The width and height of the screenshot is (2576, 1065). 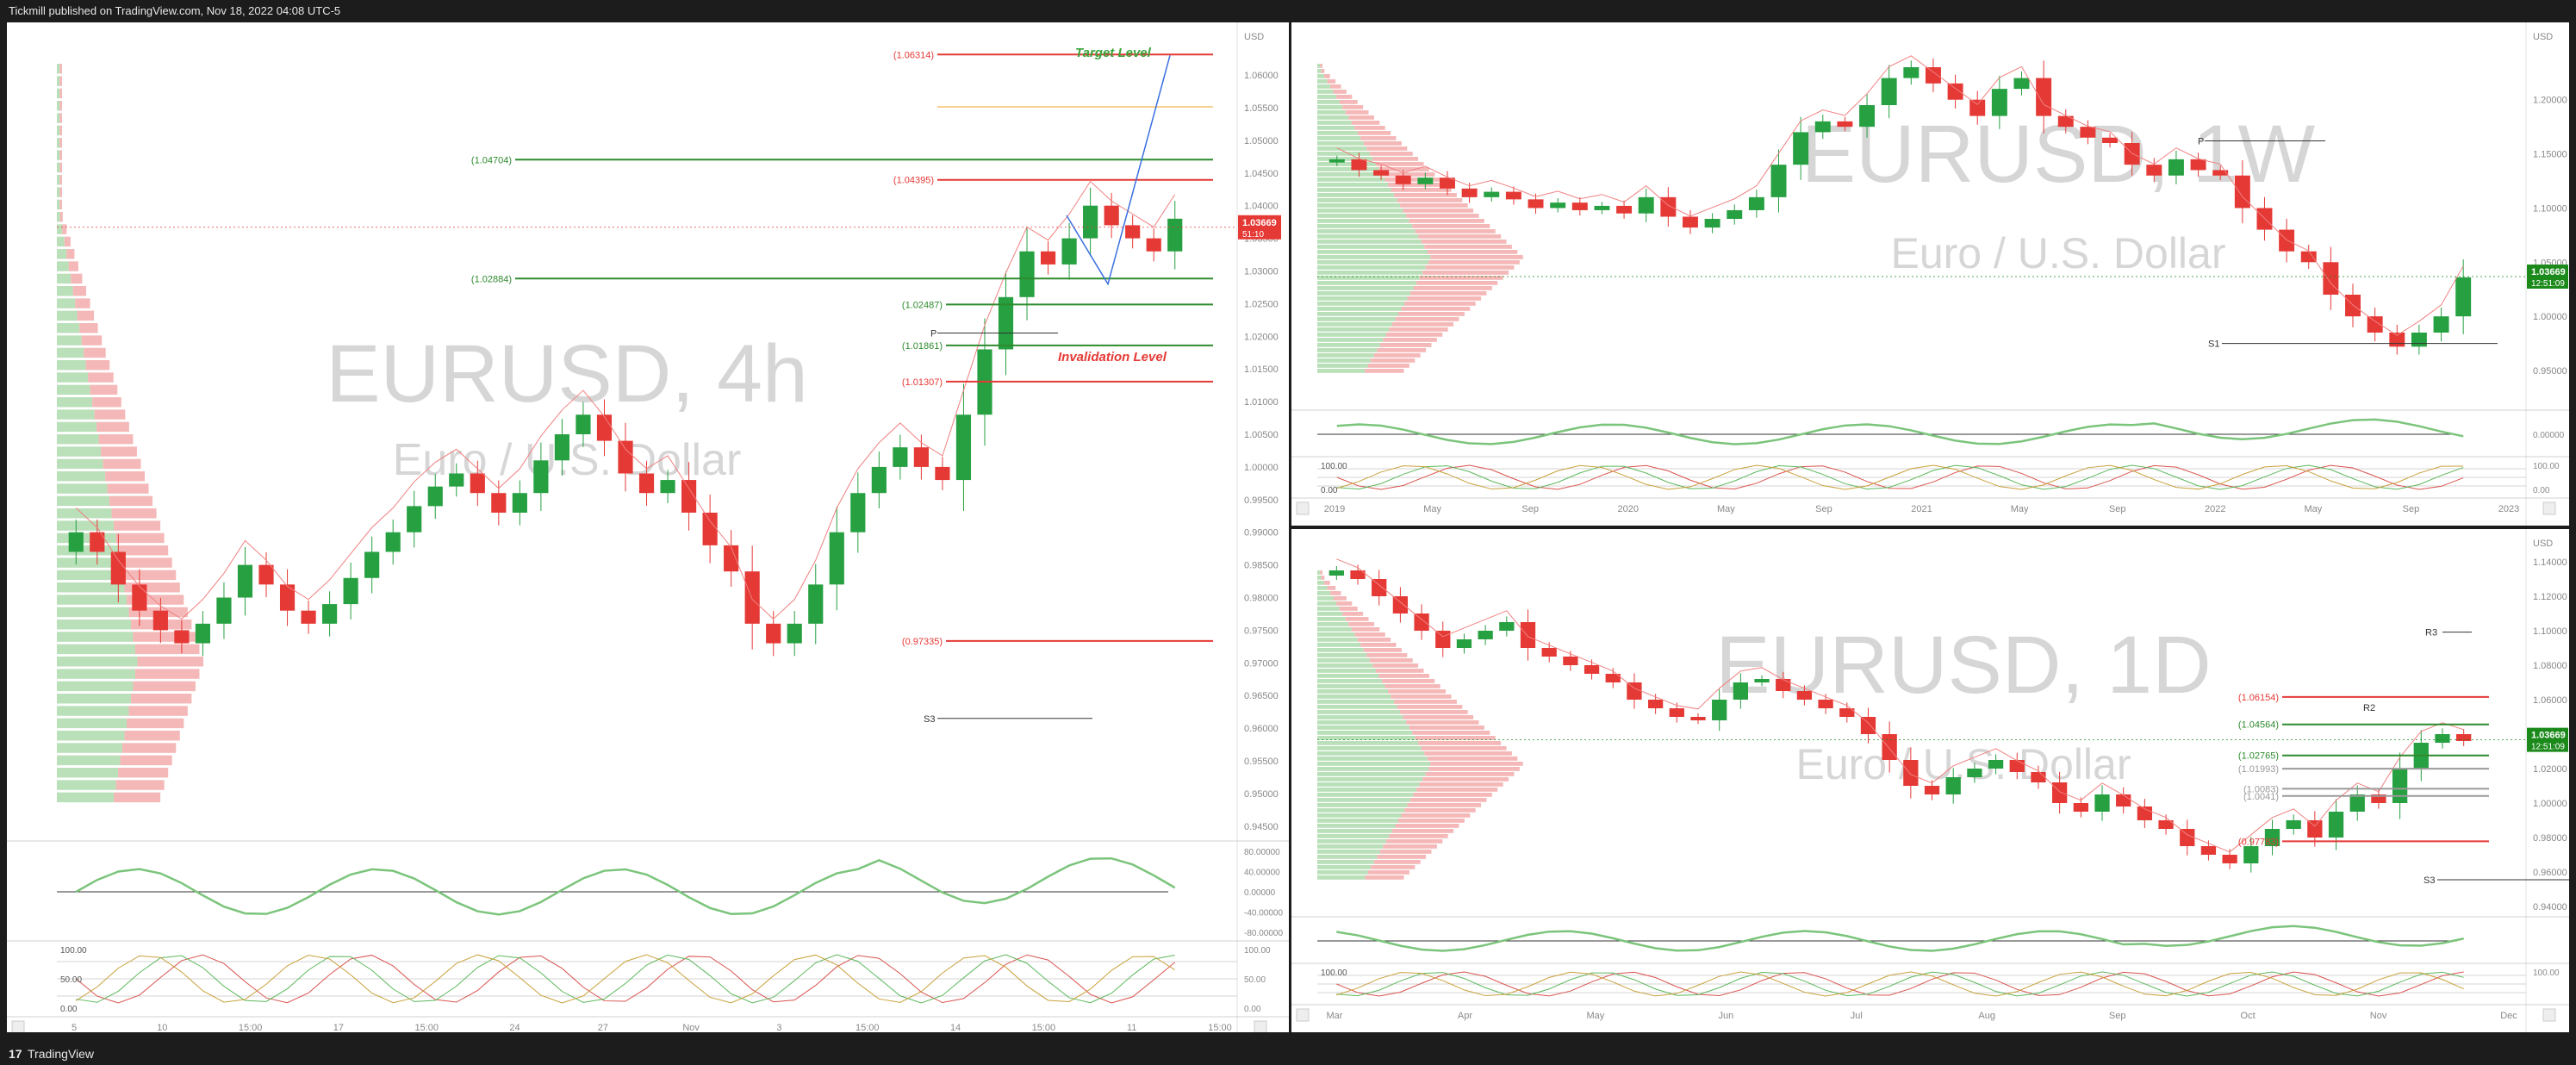 What do you see at coordinates (2215, 509) in the screenshot?
I see `time-tick-label: 2022` at bounding box center [2215, 509].